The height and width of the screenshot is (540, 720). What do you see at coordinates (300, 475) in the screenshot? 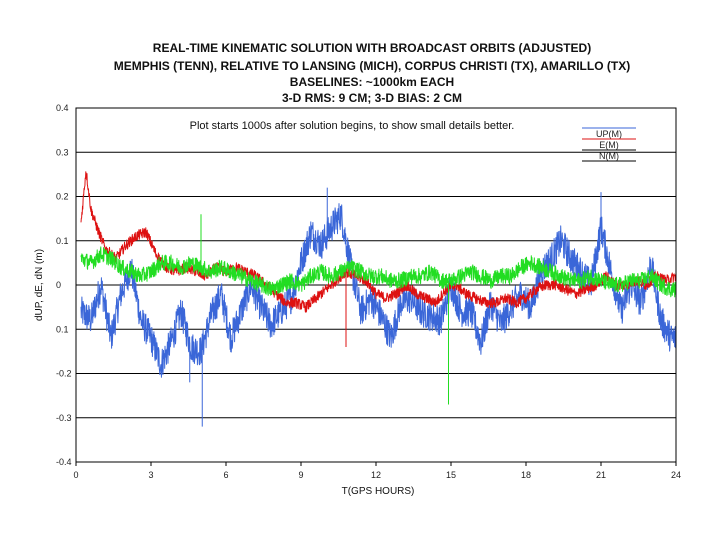
I see `x-tick-label: 9` at bounding box center [300, 475].